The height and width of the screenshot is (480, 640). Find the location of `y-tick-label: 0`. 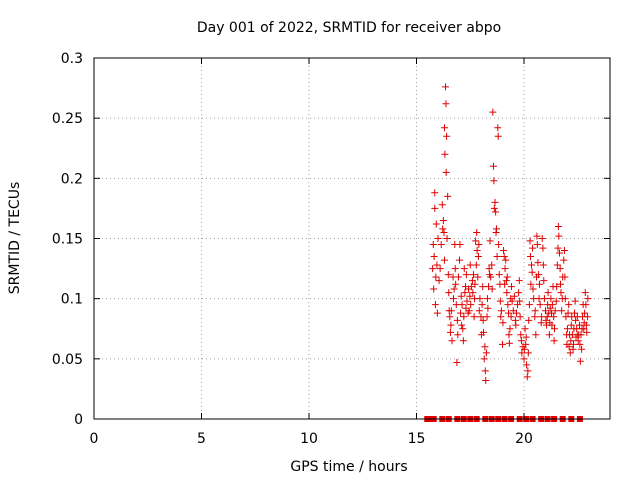

y-tick-label: 0 is located at coordinates (78, 420).